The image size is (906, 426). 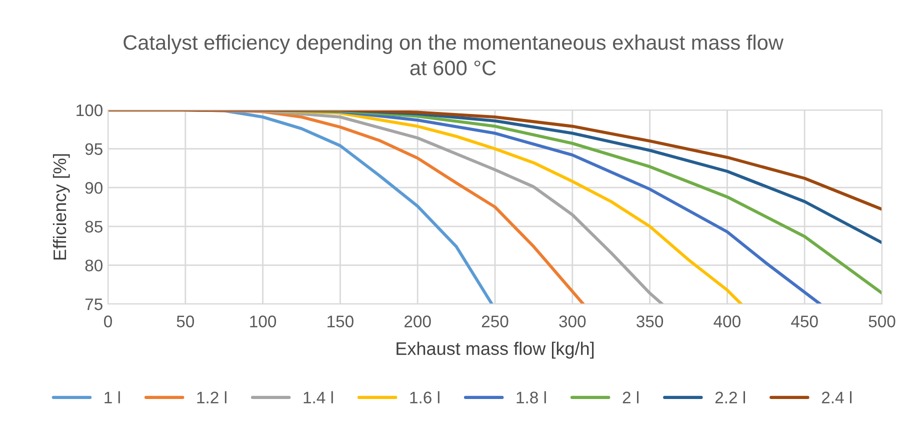 What do you see at coordinates (93, 266) in the screenshot?
I see `y-tick-label: 80` at bounding box center [93, 266].